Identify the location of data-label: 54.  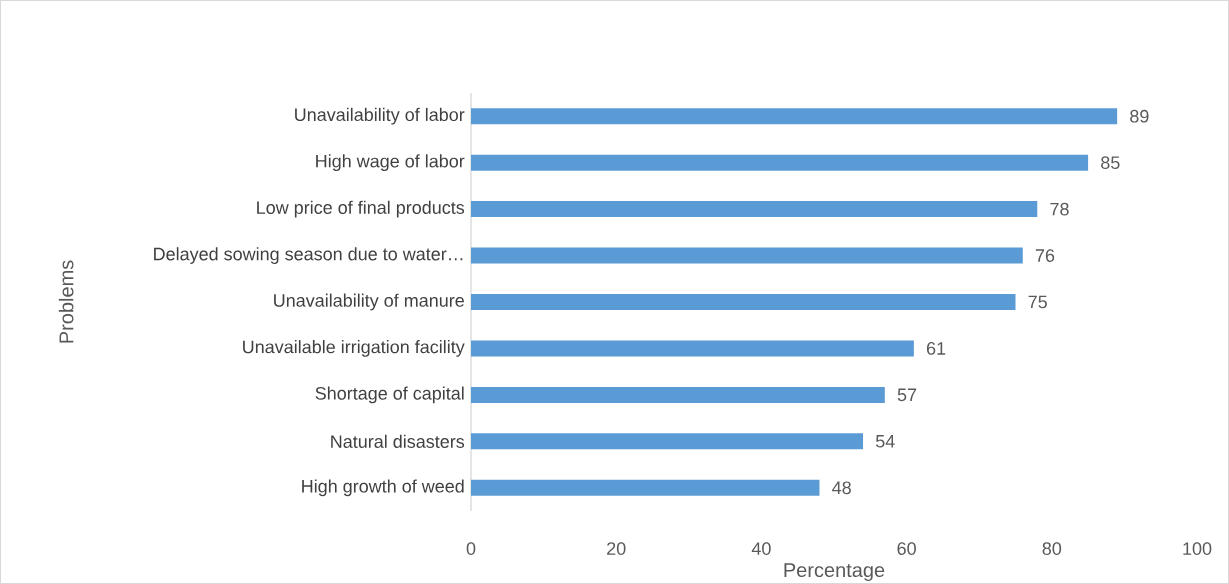
(885, 441).